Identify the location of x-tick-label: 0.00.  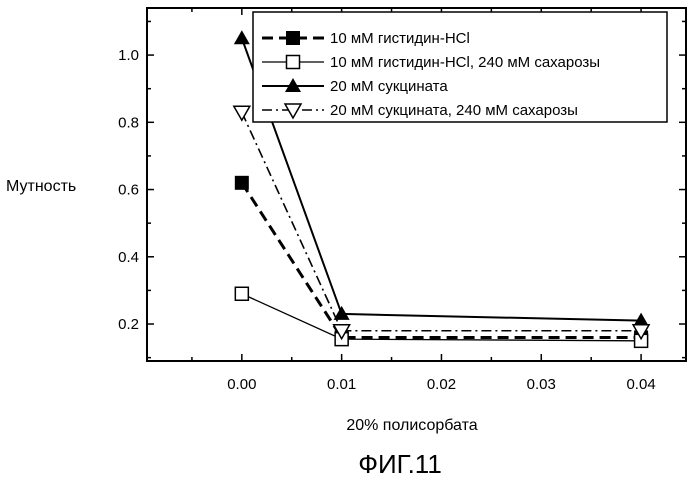
(241, 384).